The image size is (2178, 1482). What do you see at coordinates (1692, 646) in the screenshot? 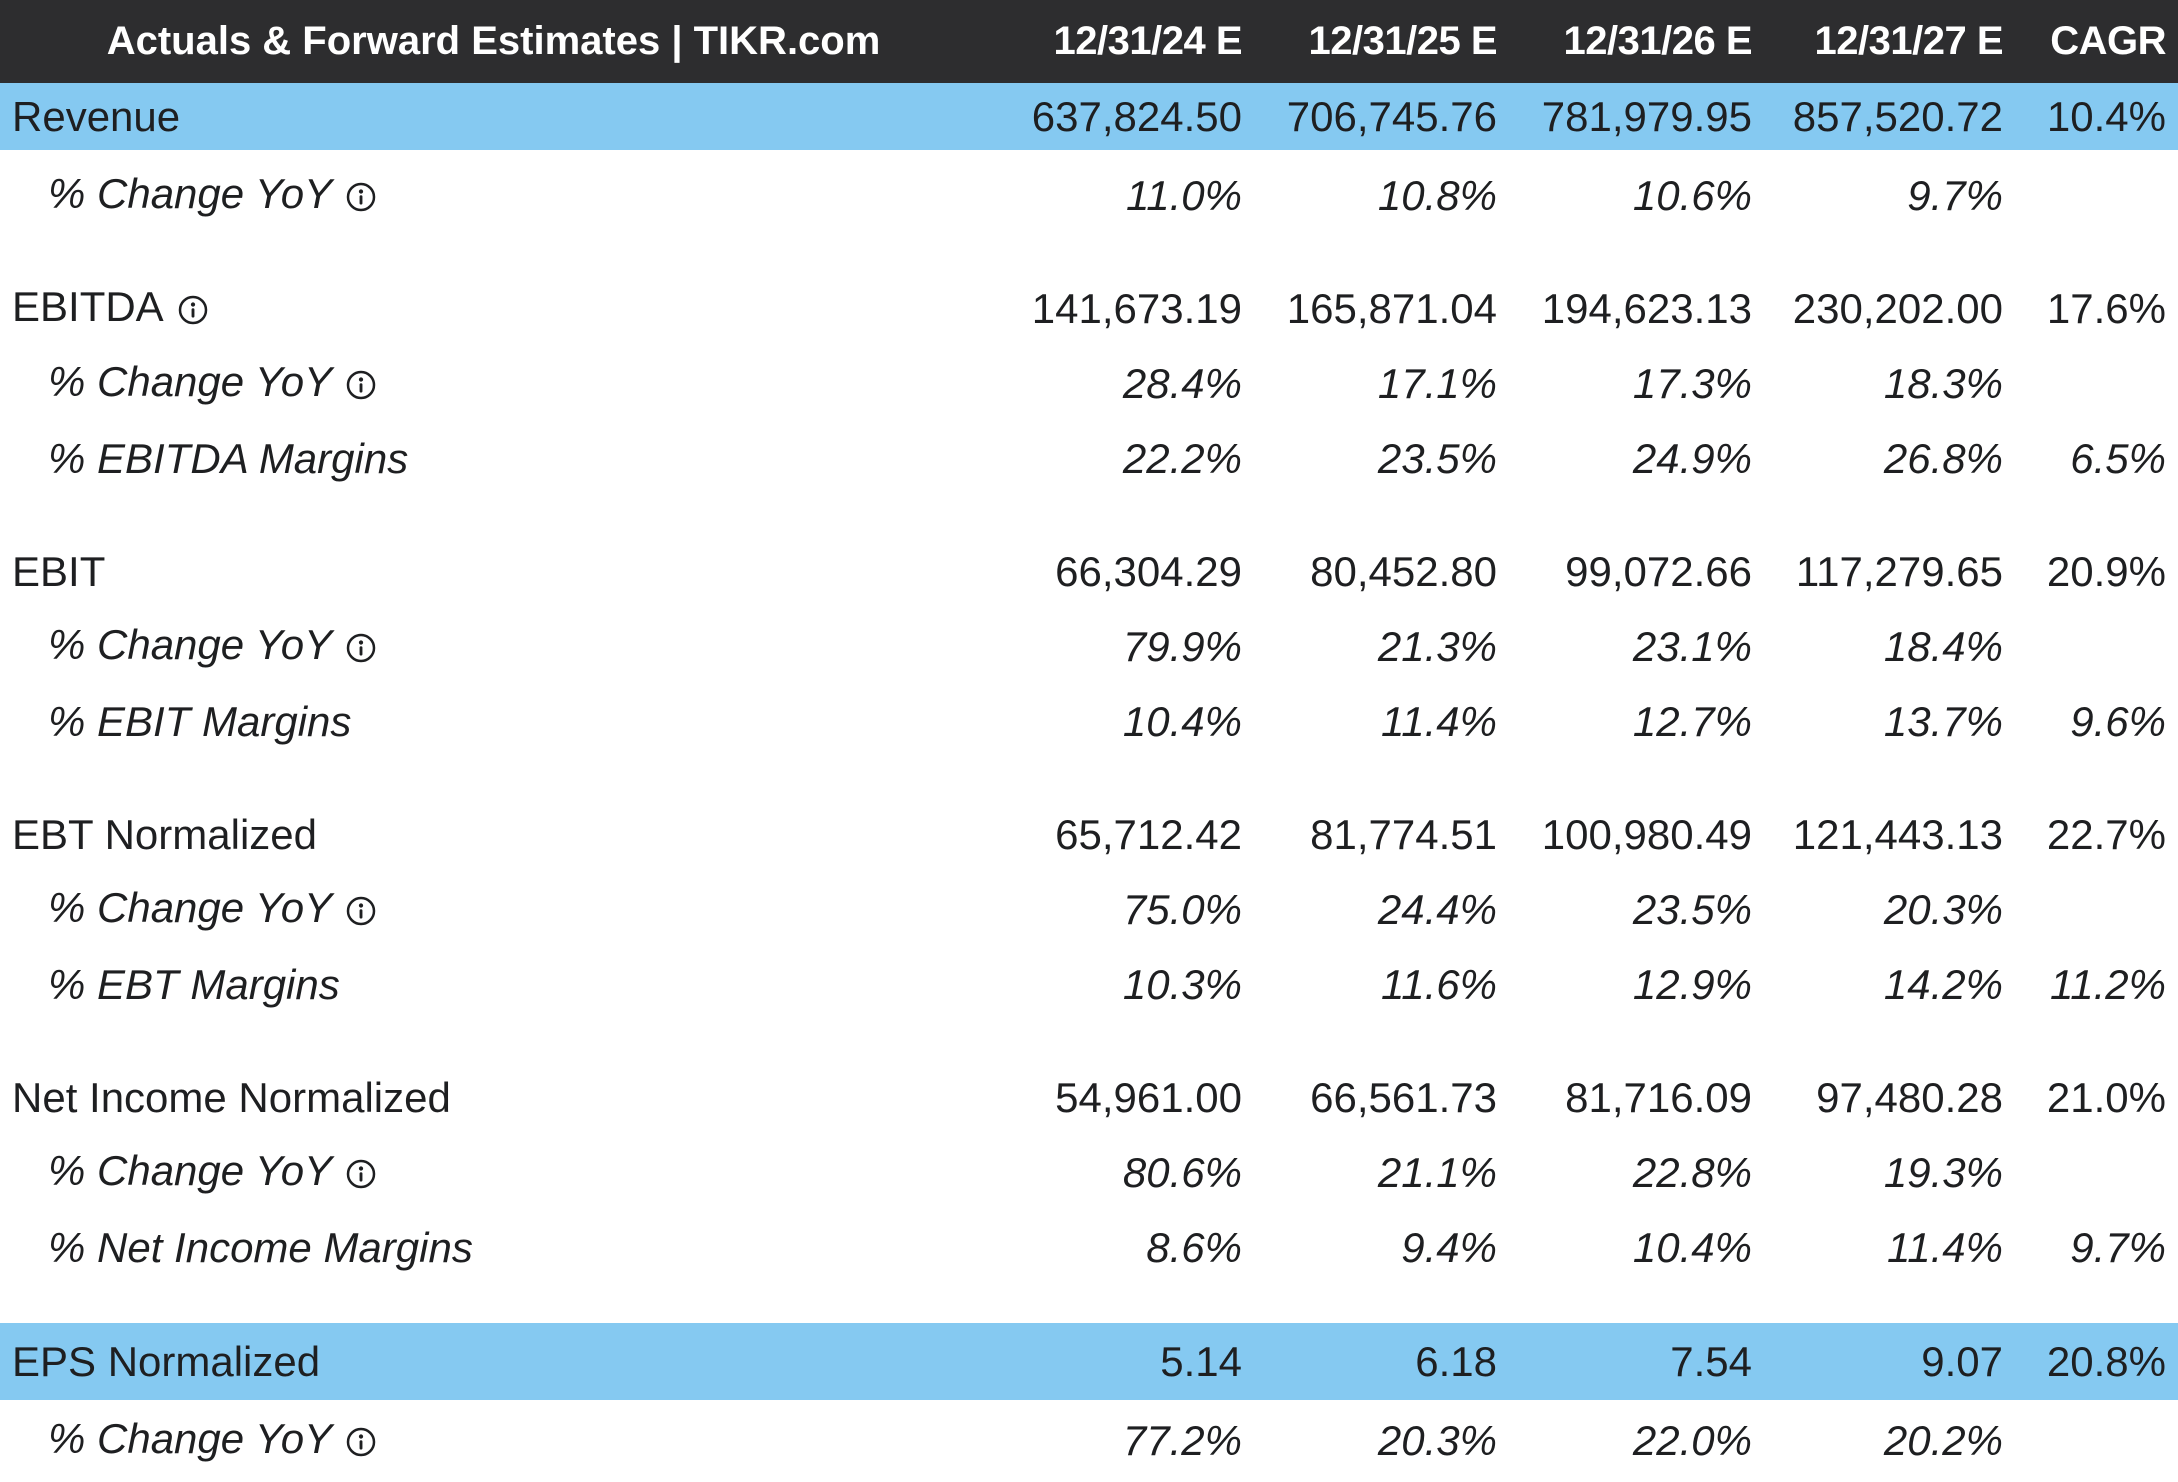
I see `value-cell: 23.1%` at bounding box center [1692, 646].